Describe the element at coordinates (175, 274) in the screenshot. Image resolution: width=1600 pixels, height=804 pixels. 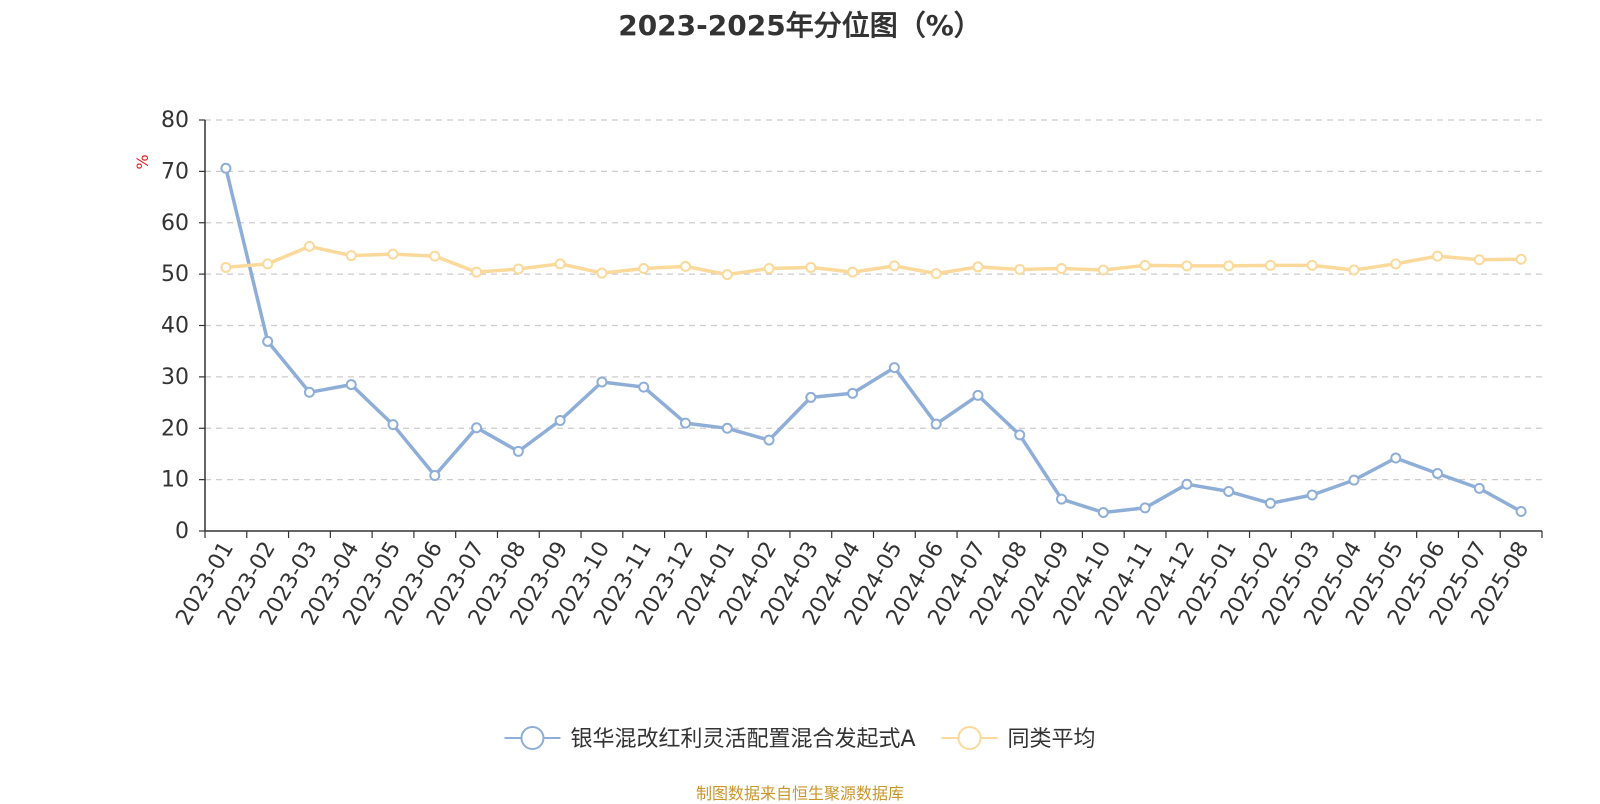
I see `y-tick-label: 50` at that location.